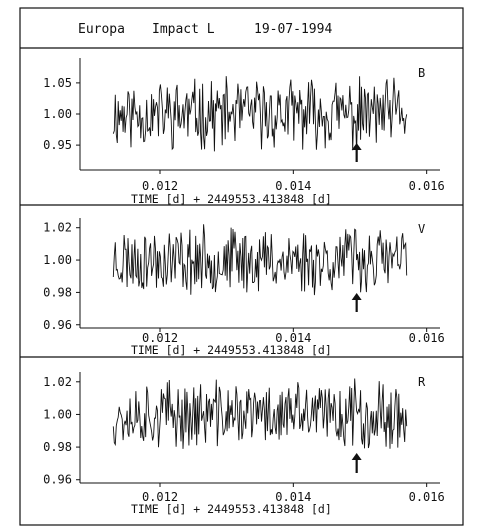  I want to click on header-event: Impact L, so click(183, 29).